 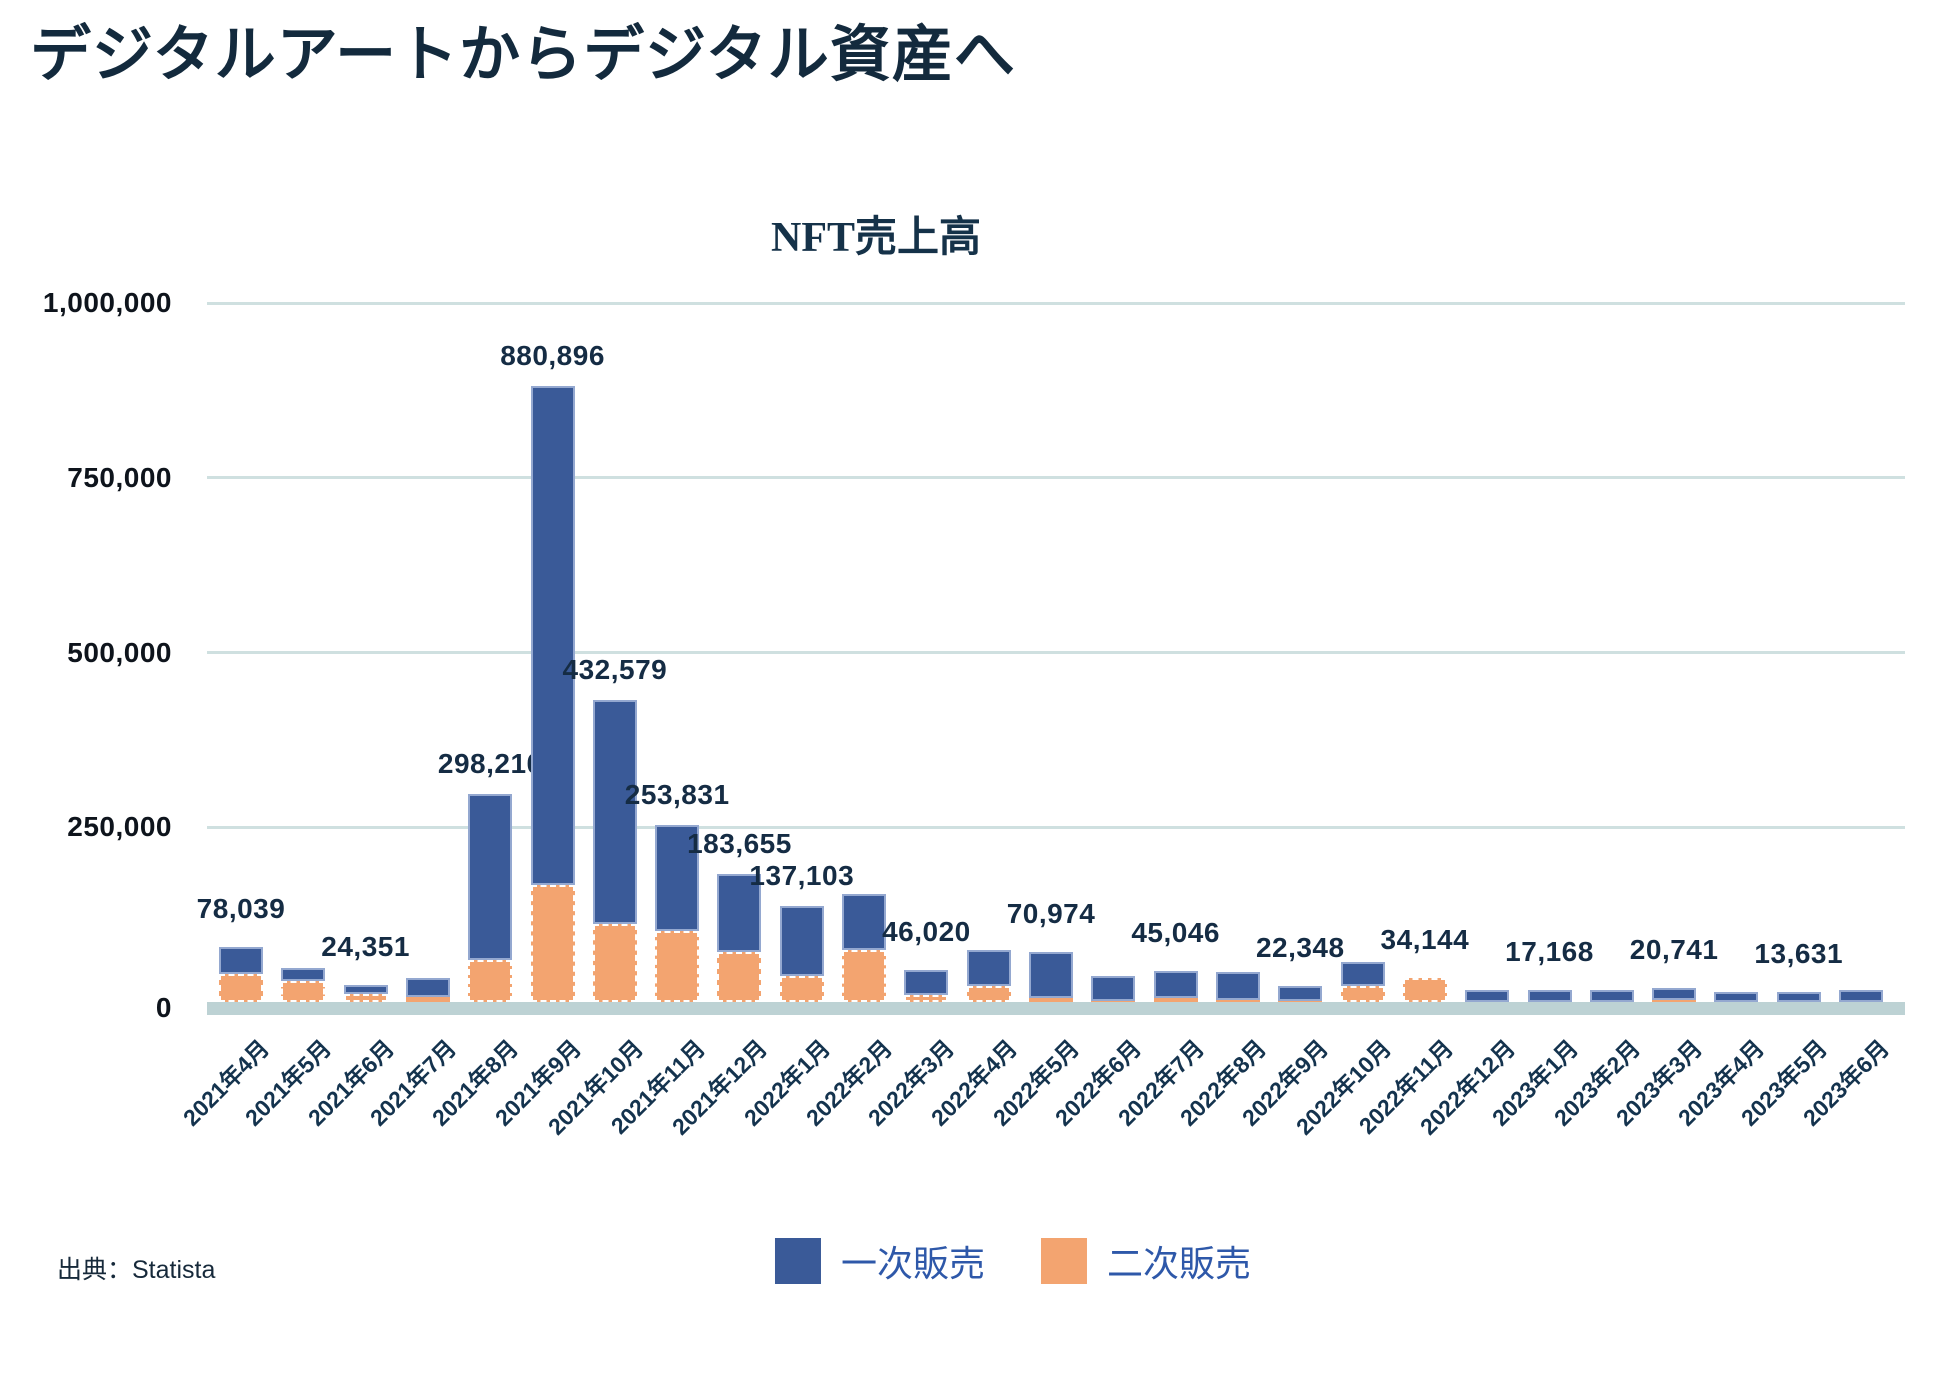 What do you see at coordinates (136, 1270) in the screenshot?
I see `source-note: 出典：Statista` at bounding box center [136, 1270].